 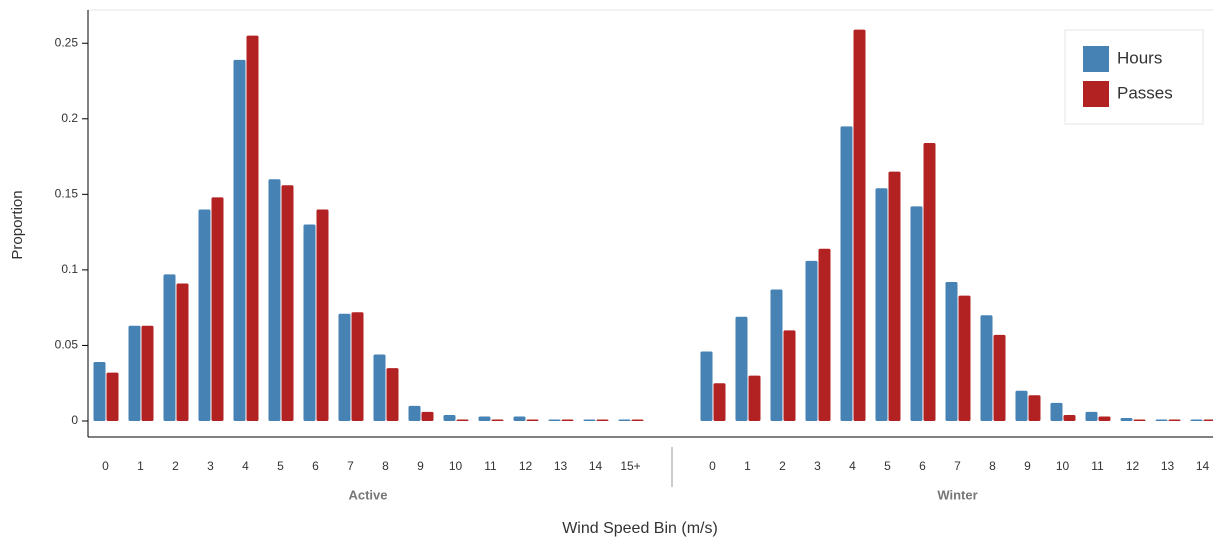 What do you see at coordinates (69, 269) in the screenshot?
I see `y-tick-label: 0.1` at bounding box center [69, 269].